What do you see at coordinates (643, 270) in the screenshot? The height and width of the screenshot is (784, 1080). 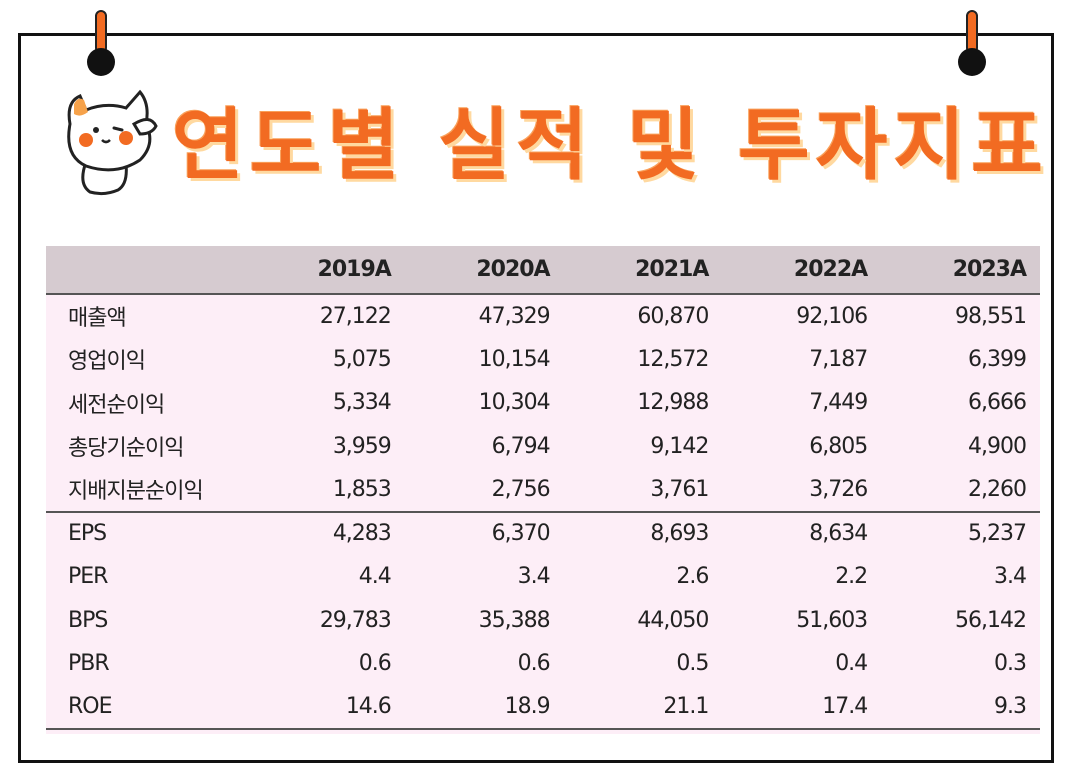 I see `table-header-cell: 2021A` at bounding box center [643, 270].